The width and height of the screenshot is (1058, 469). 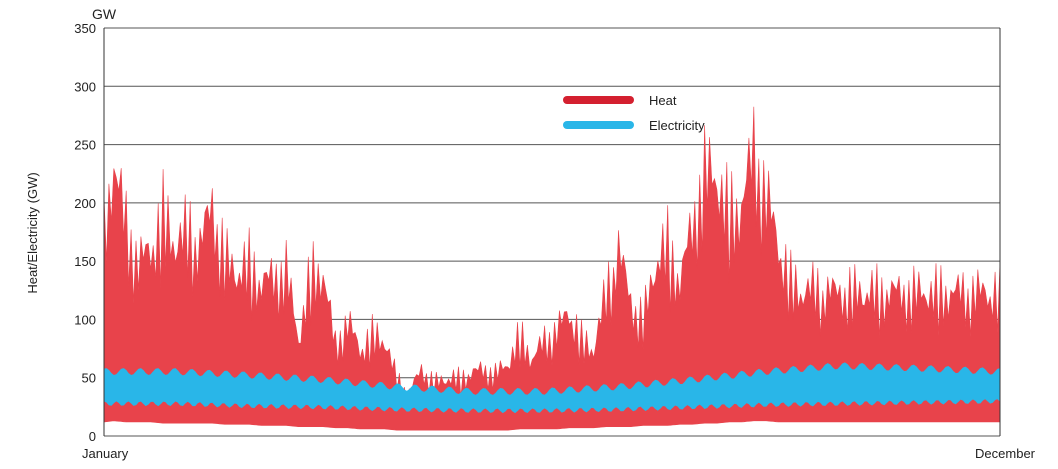 What do you see at coordinates (85, 319) in the screenshot?
I see `y-tick-label: 100` at bounding box center [85, 319].